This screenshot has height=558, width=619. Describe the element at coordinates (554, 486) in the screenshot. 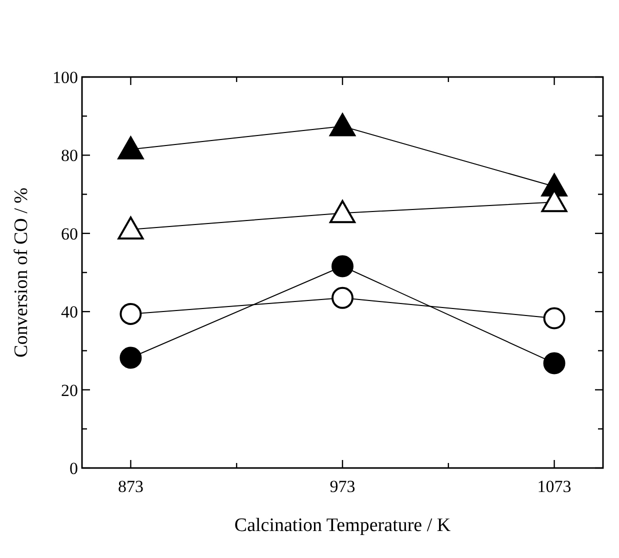

I see `x-tick-label: 1073` at that location.